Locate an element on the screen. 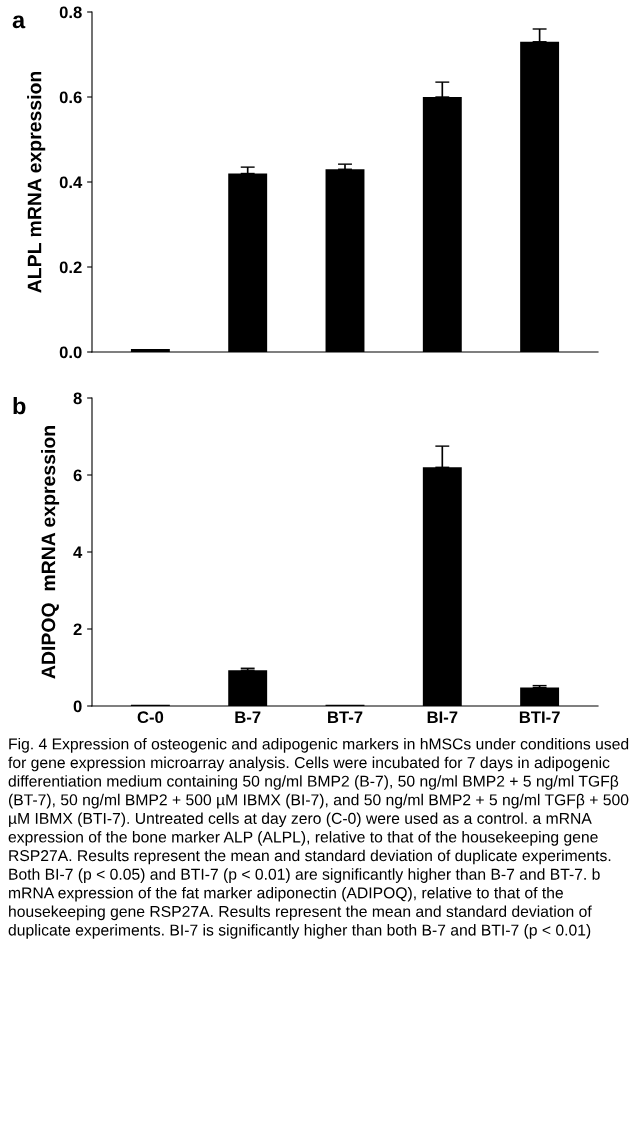  y-tick-label: 0 is located at coordinates (77, 706).